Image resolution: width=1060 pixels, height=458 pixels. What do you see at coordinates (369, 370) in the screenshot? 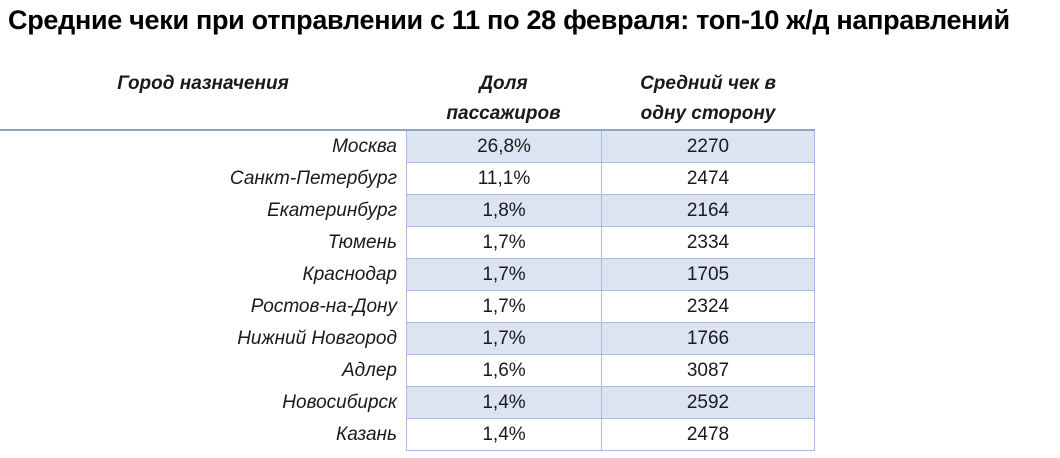
I see `city-cell: Адлер` at bounding box center [369, 370].